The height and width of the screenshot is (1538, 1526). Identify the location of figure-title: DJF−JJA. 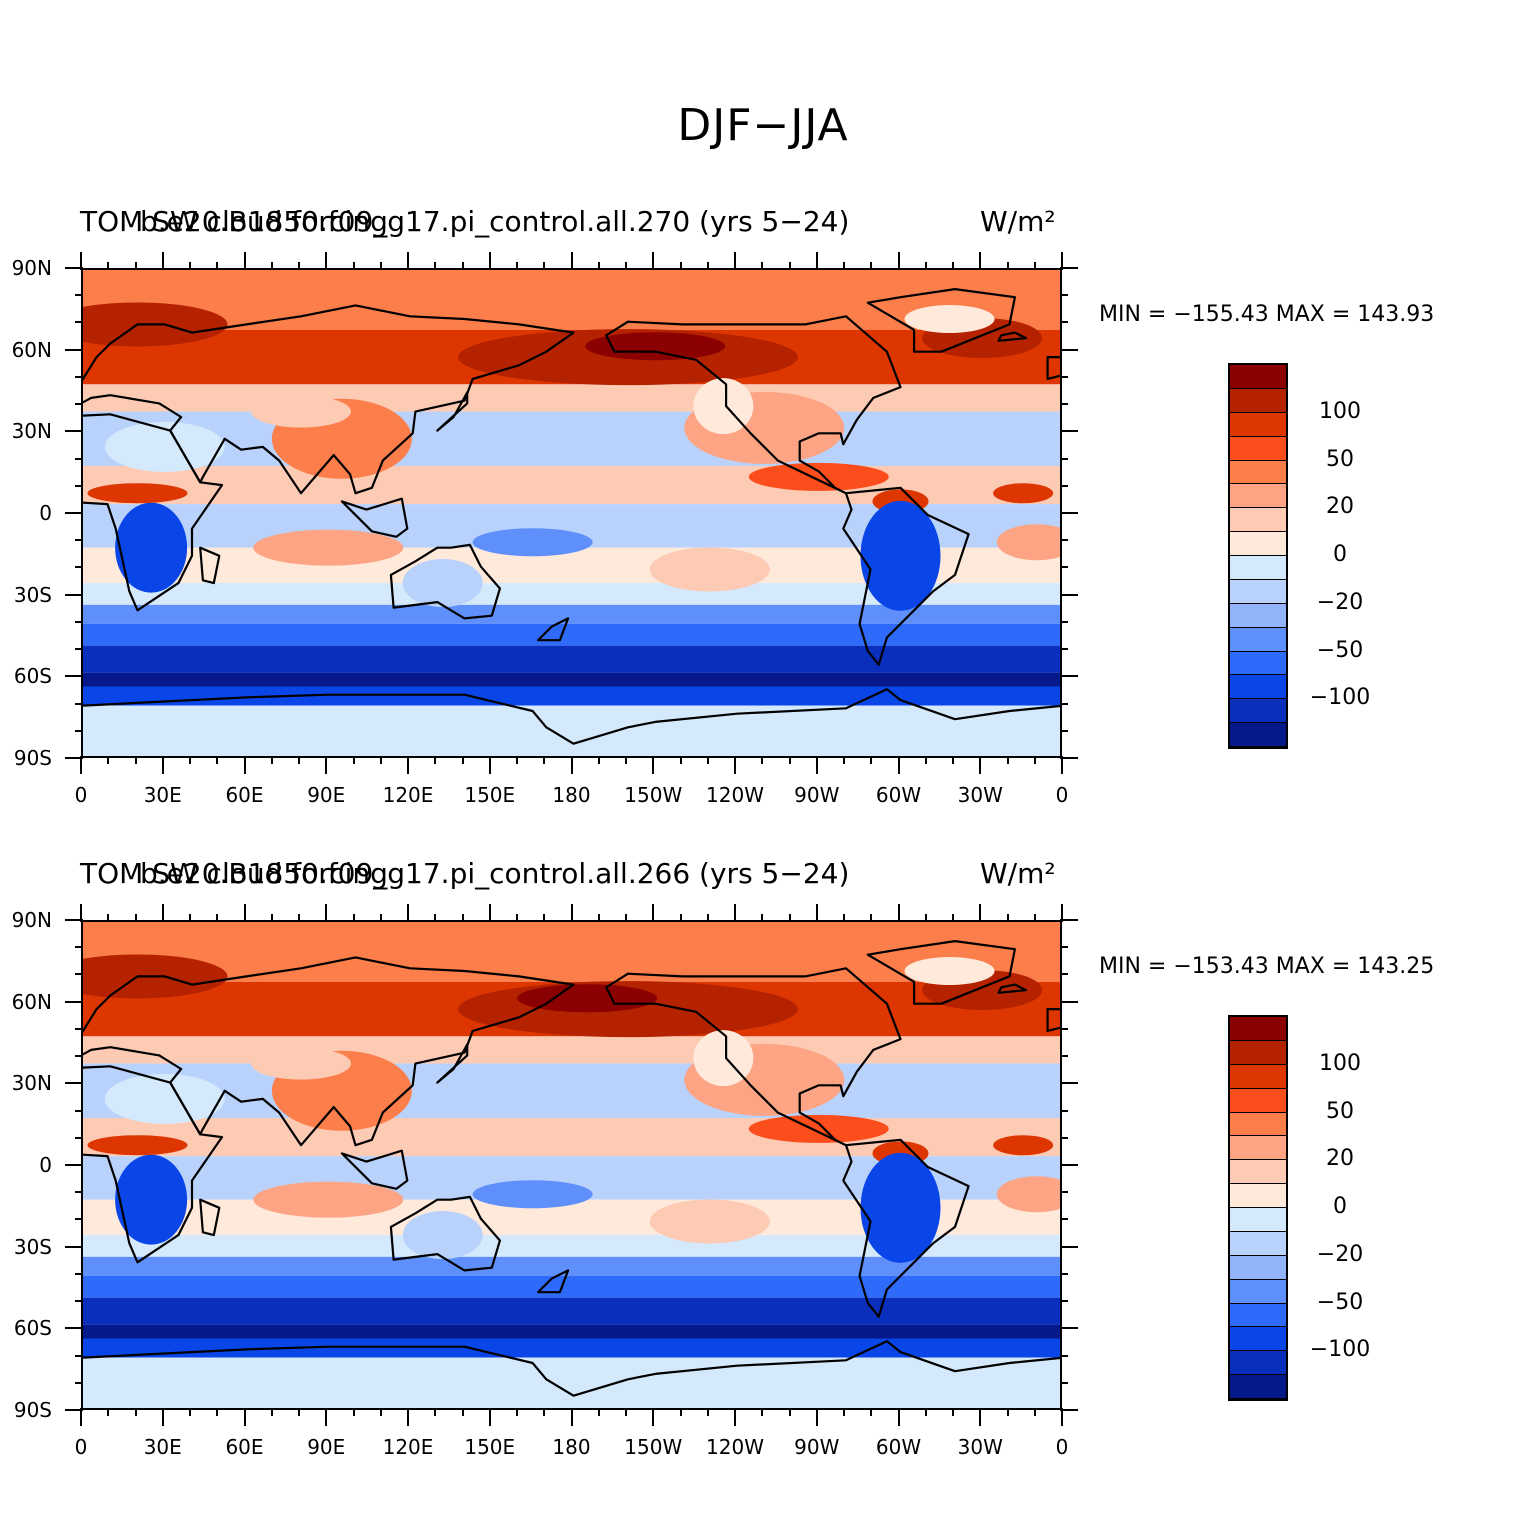
(763, 125).